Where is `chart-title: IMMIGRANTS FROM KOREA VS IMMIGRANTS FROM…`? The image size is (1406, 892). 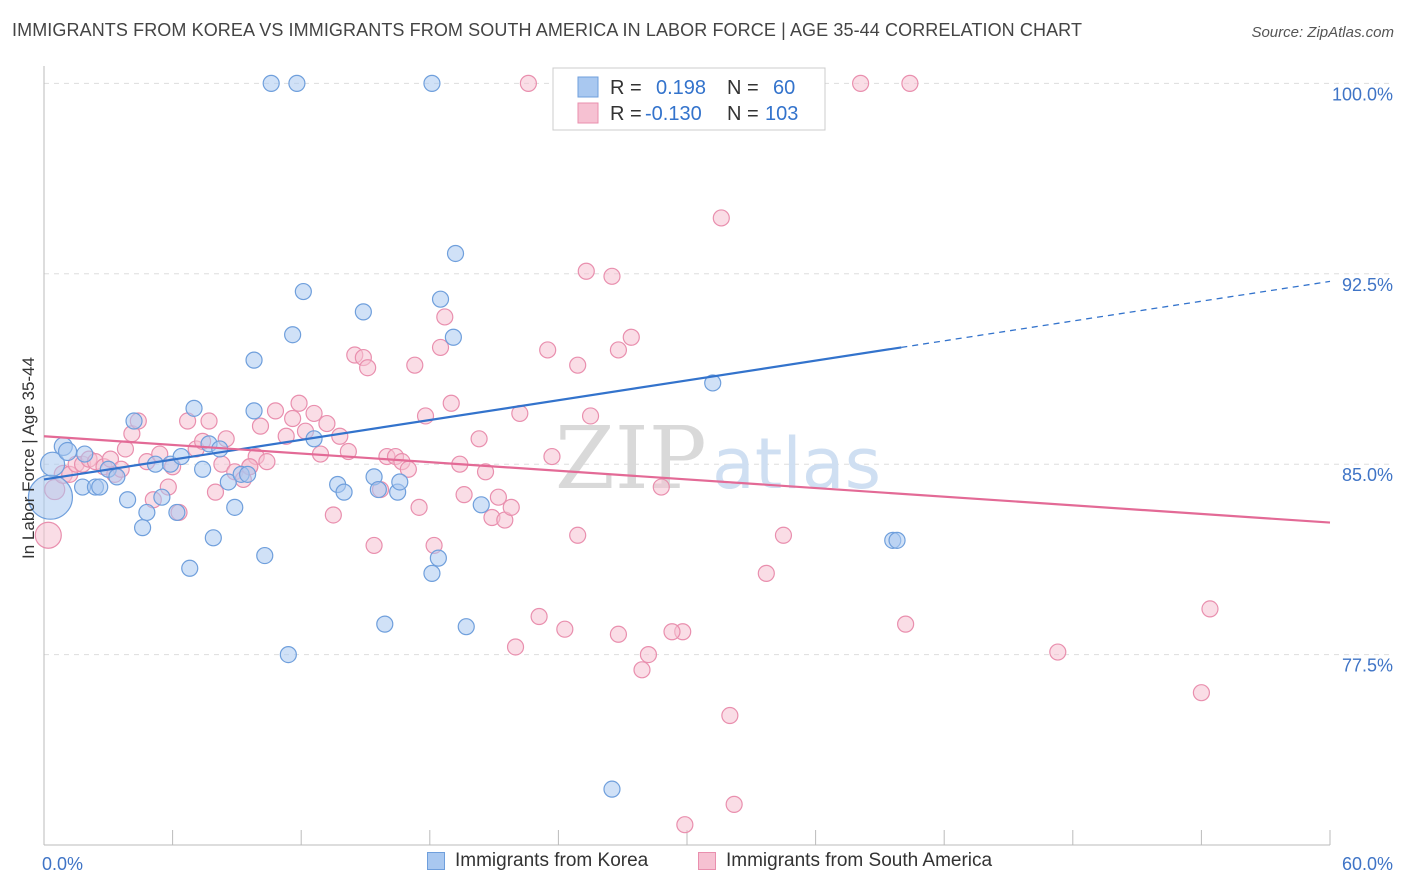
chart-title: IMMIGRANTS FROM KOREA VS IMMIGRANTS FROM… is located at coordinates (547, 30).